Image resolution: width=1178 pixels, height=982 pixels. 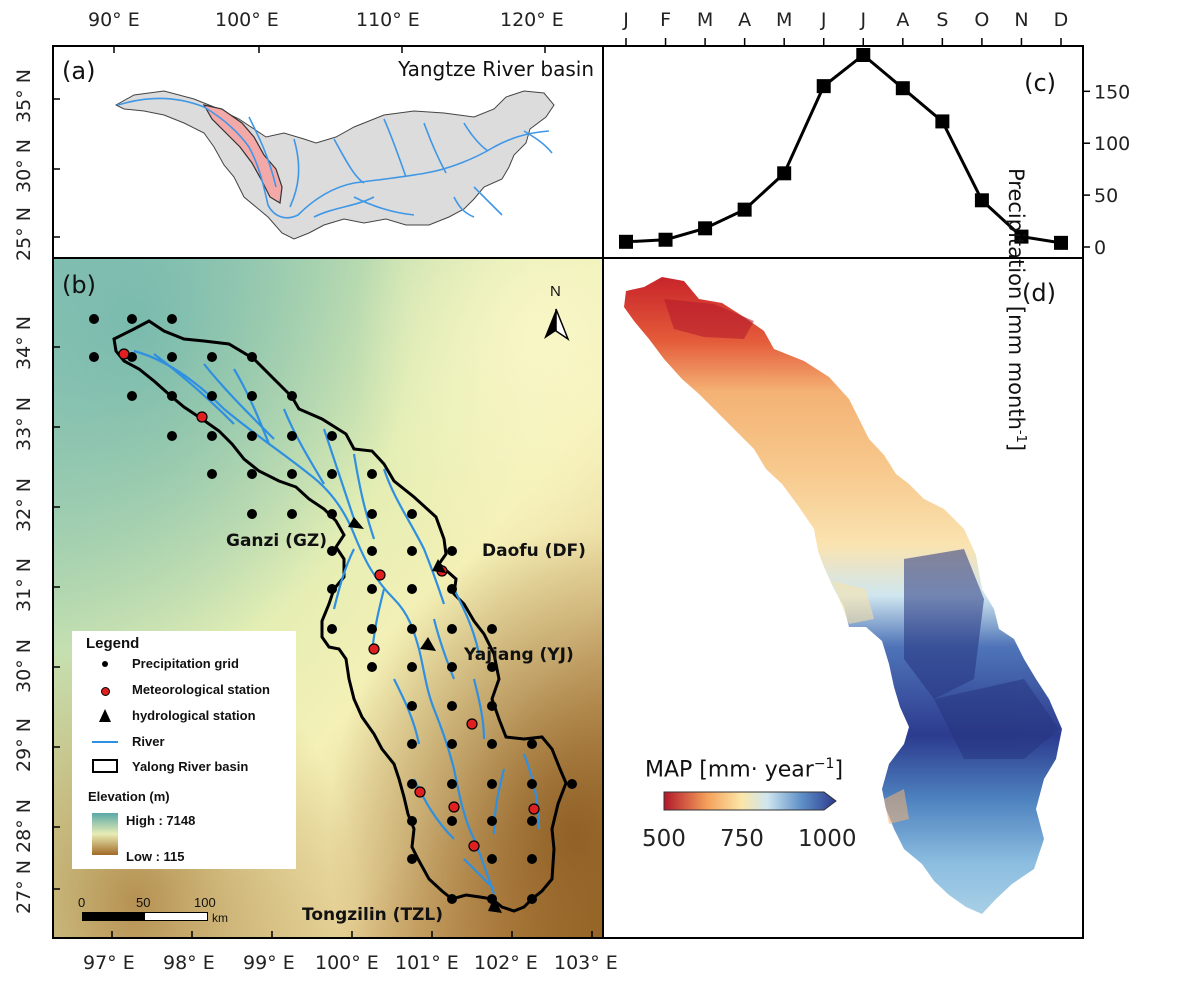 What do you see at coordinates (827, 839) in the screenshot?
I see `colorbar-tick: 1000` at bounding box center [827, 839].